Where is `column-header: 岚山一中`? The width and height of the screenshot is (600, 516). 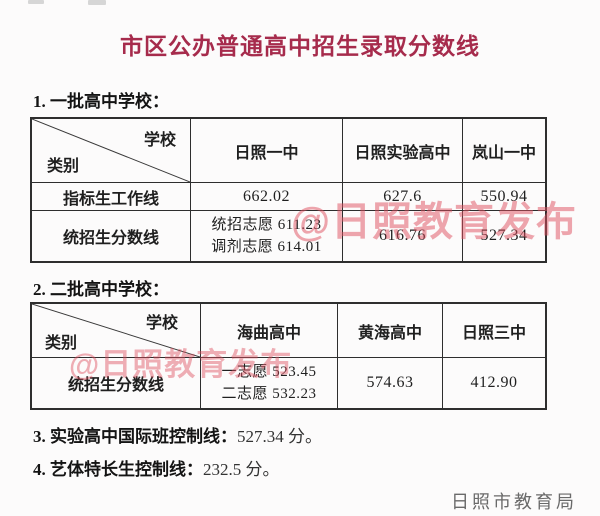
column-header: 岚山一中 is located at coordinates (503, 150).